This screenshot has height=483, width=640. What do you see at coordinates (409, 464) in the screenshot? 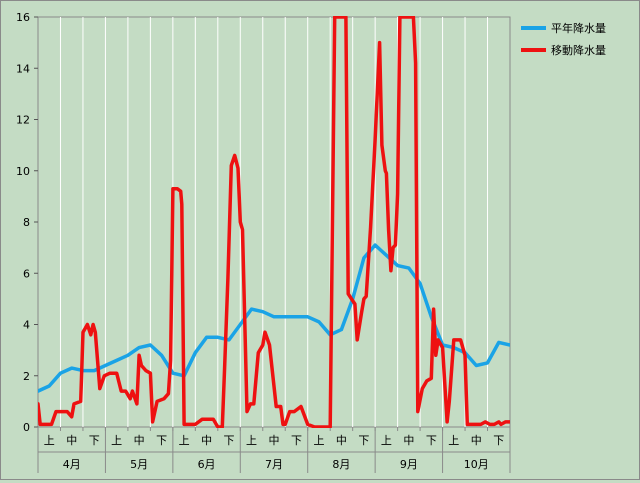
I see `x-month-label: 9月` at bounding box center [409, 464].